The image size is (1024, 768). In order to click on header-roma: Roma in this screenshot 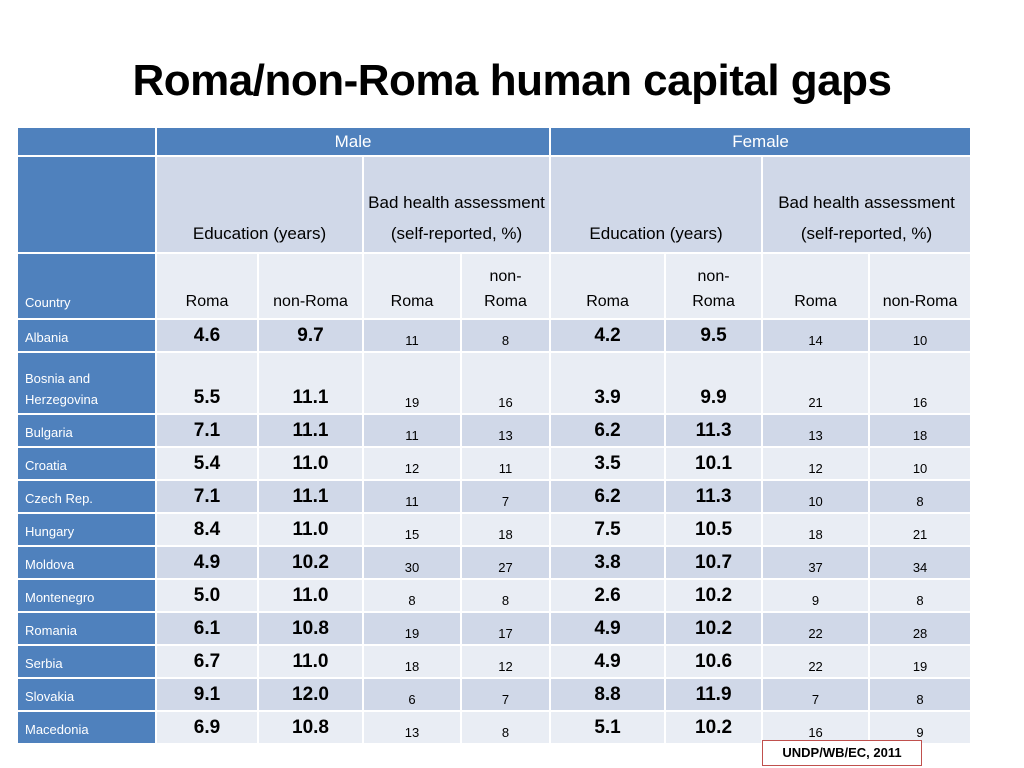, I will do `click(207, 286)`.